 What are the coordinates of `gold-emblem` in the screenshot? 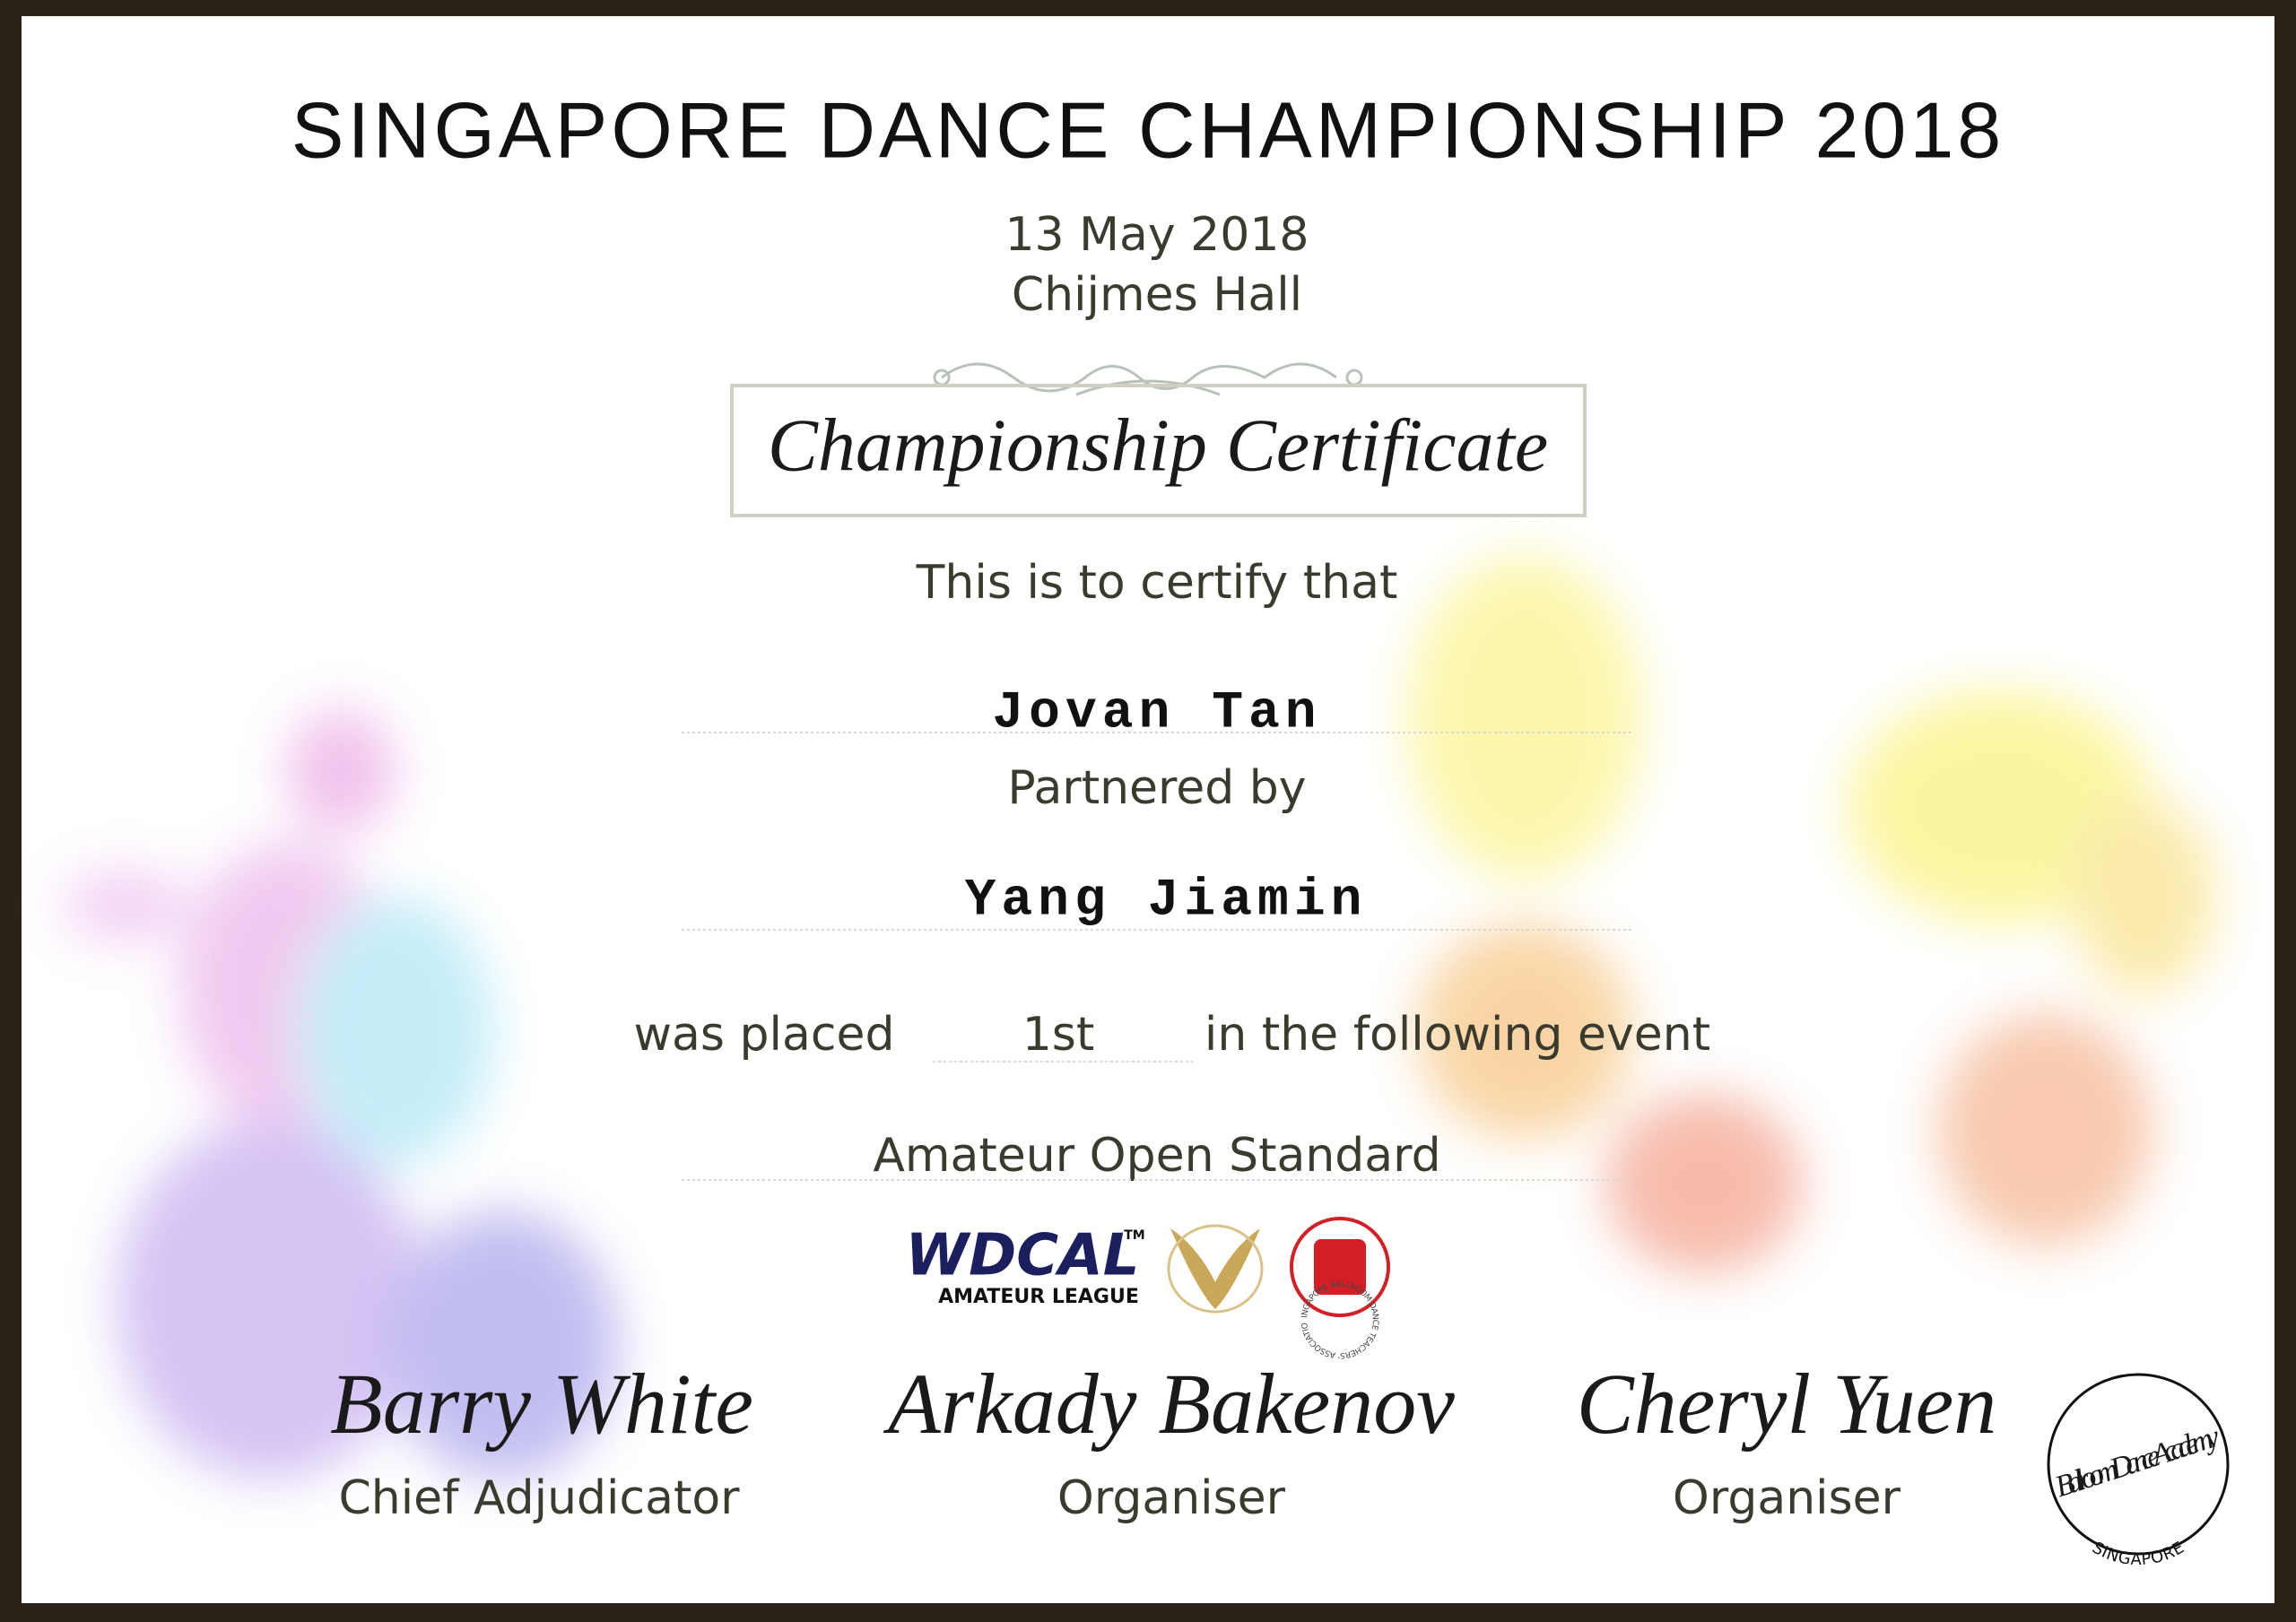 It's located at (1215, 1269).